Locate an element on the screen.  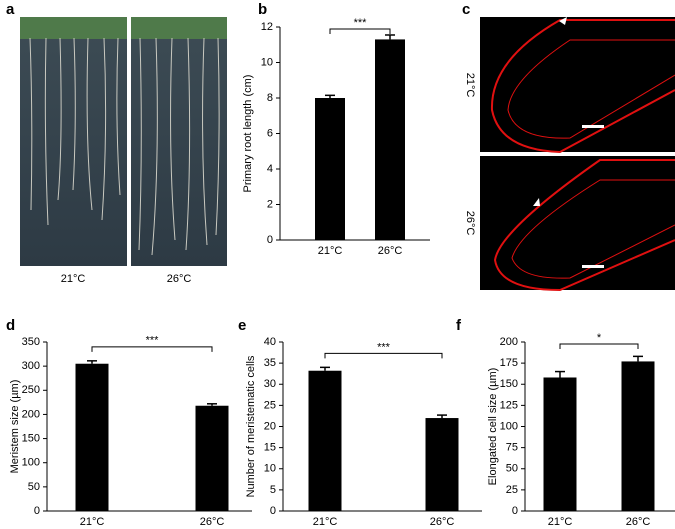
photo-caption: 26°C is located at coordinates (179, 279).